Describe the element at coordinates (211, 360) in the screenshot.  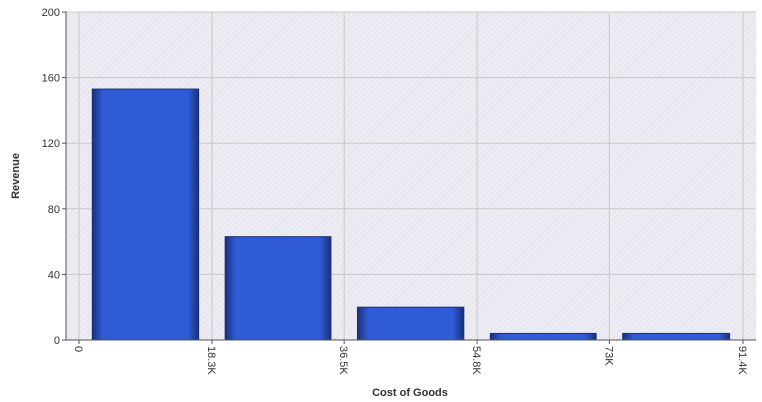
I see `x-tick-label: 18.3K` at that location.